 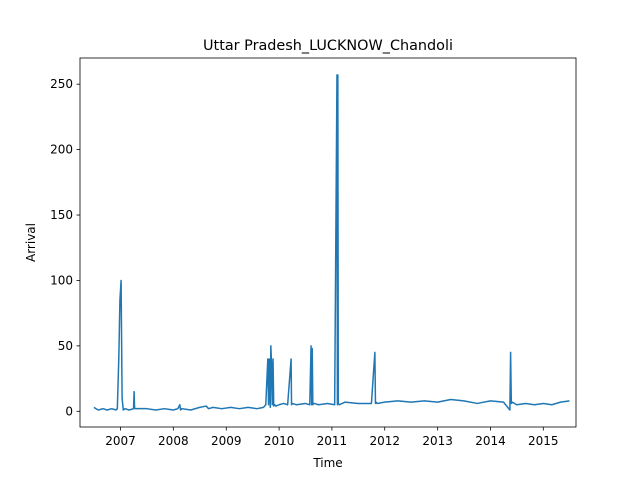 I want to click on x-tick-label: 2011, so click(x=332, y=441).